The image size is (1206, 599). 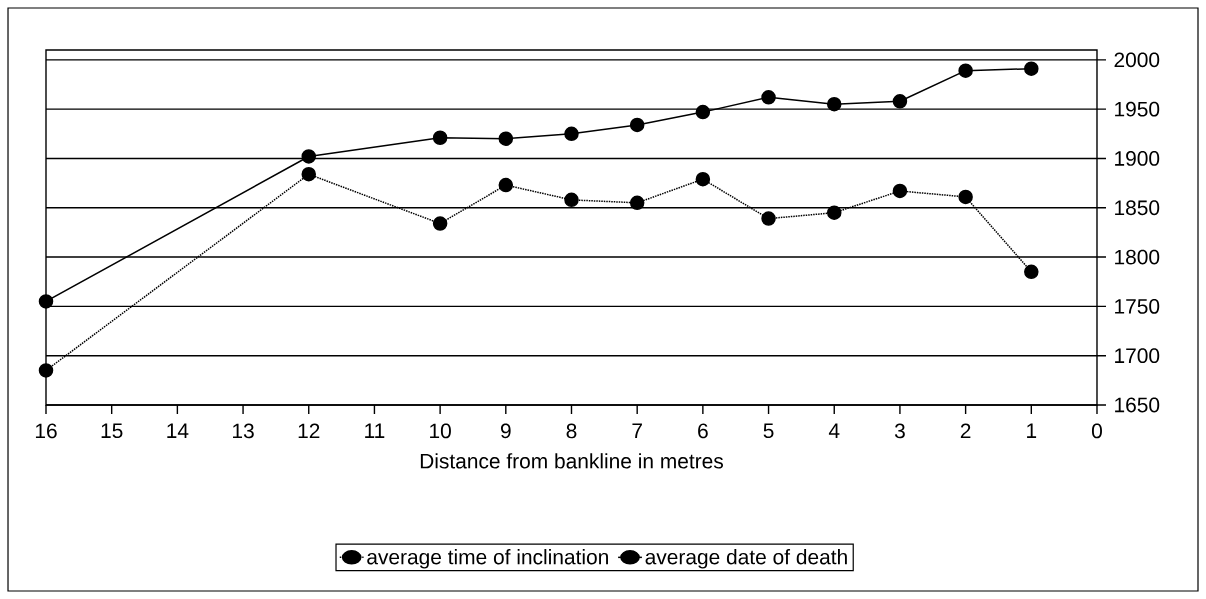 I want to click on x-tick-label: 8, so click(x=571, y=431).